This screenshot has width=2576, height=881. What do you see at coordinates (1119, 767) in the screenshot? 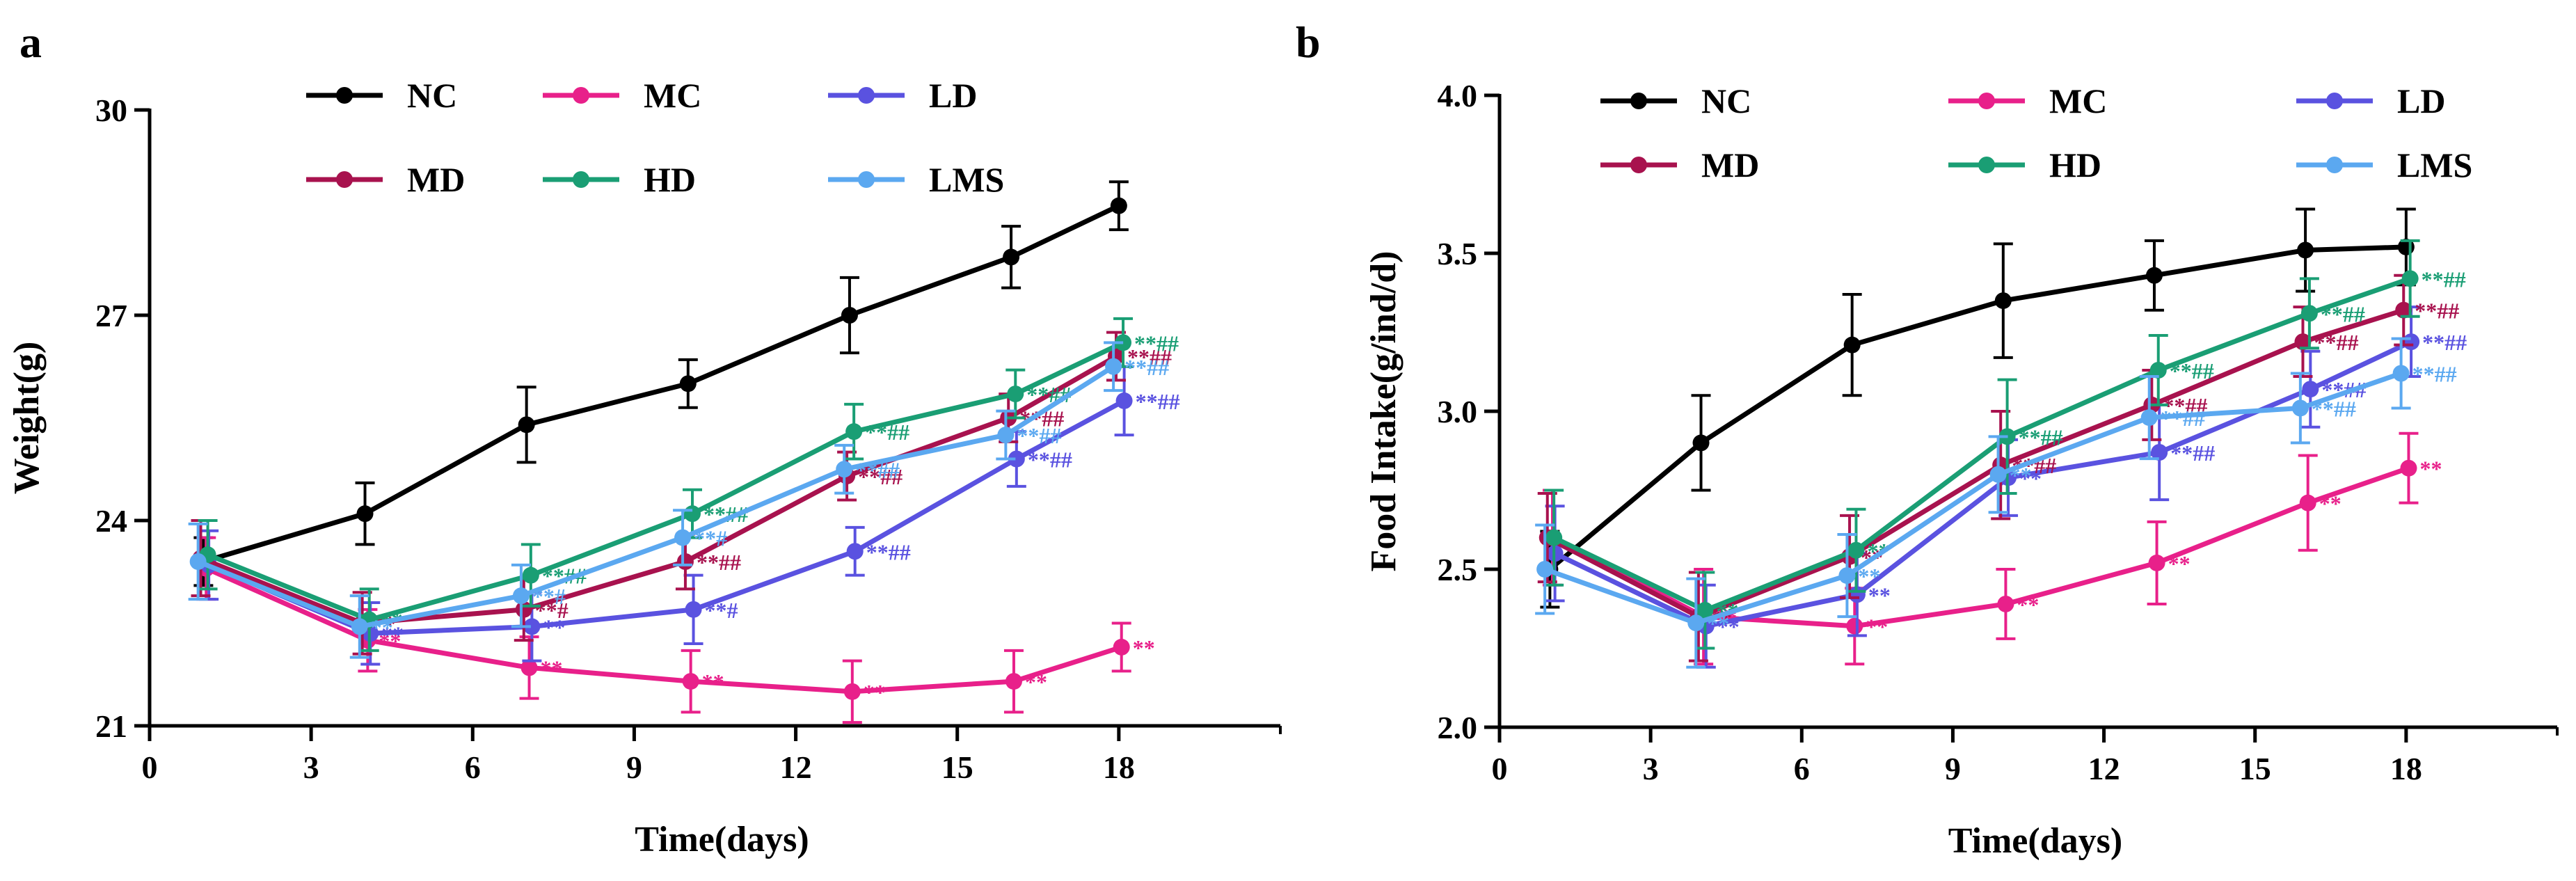
I see `x-tick-label: 18` at bounding box center [1119, 767].